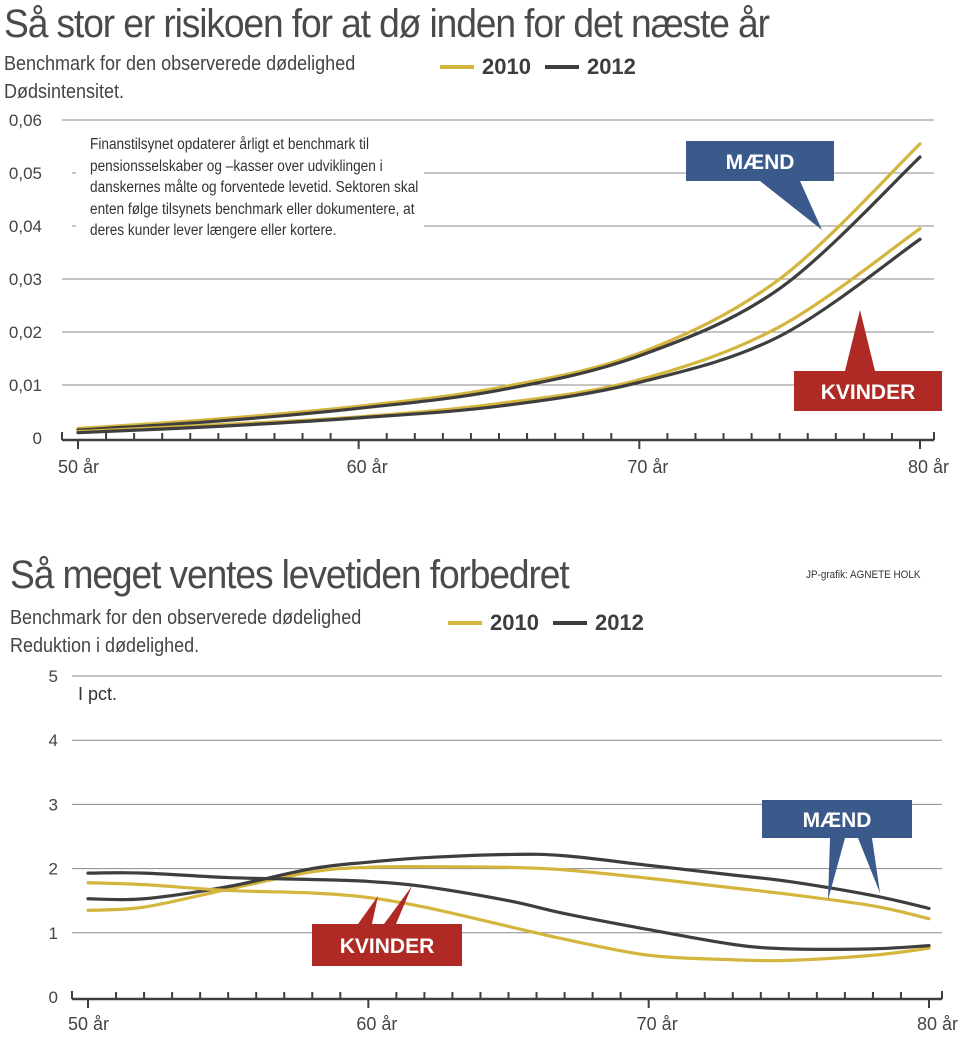 The image size is (960, 1064). What do you see at coordinates (53, 804) in the screenshot?
I see `y-tick-label: 3` at bounding box center [53, 804].